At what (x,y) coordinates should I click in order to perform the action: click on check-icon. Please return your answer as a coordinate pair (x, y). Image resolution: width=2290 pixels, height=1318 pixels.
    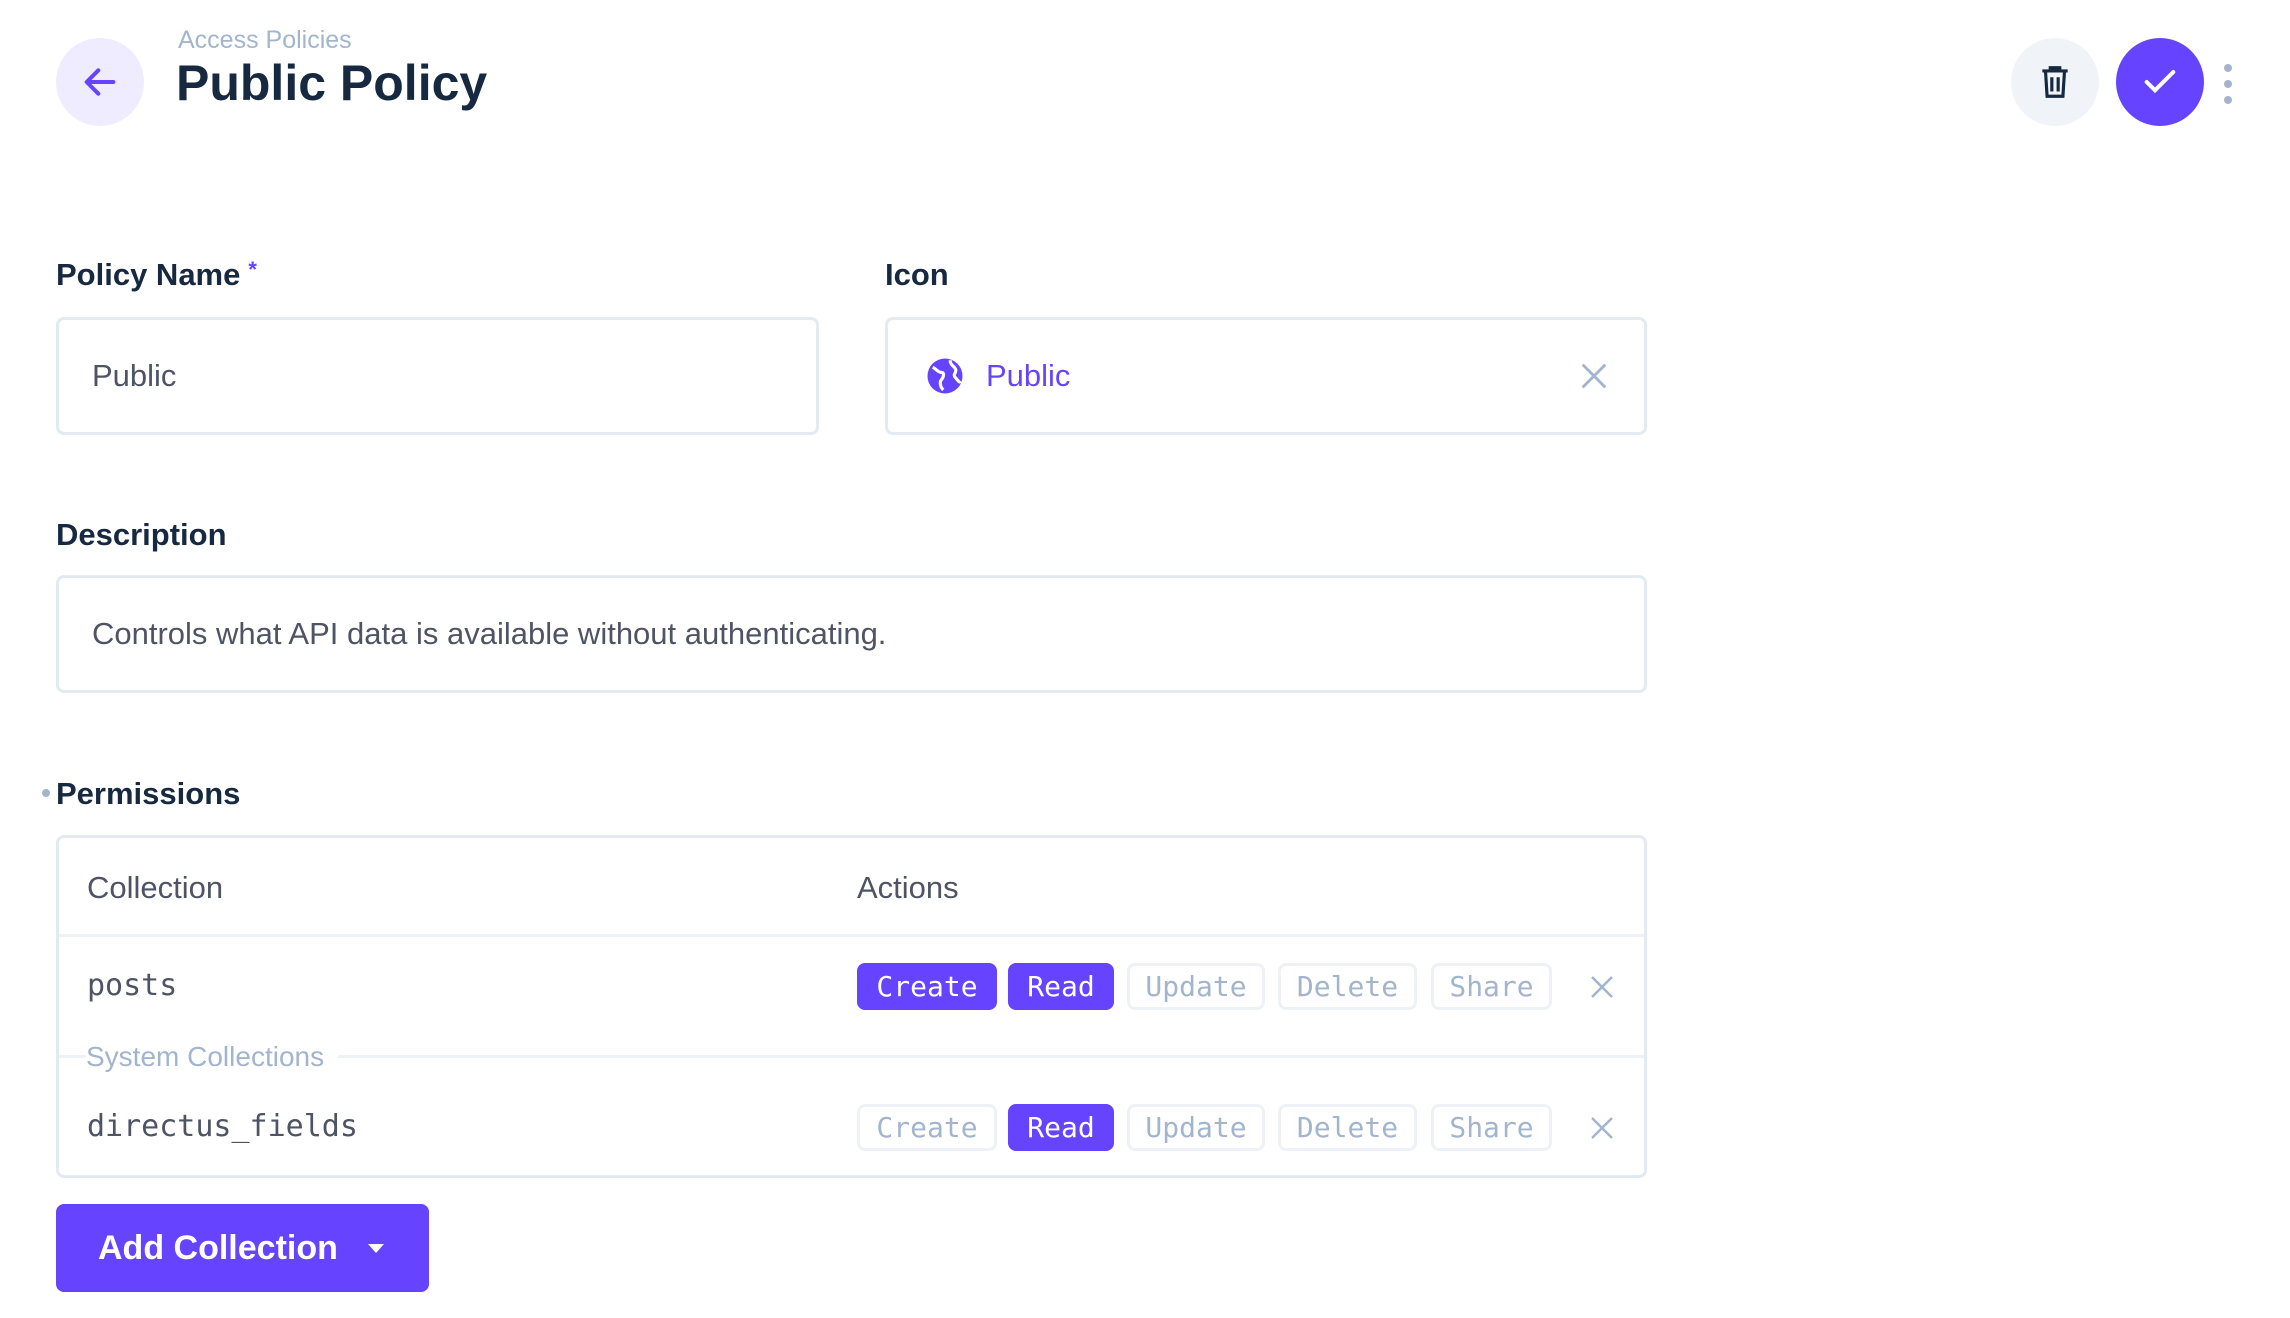
    Looking at the image, I should click on (2160, 82).